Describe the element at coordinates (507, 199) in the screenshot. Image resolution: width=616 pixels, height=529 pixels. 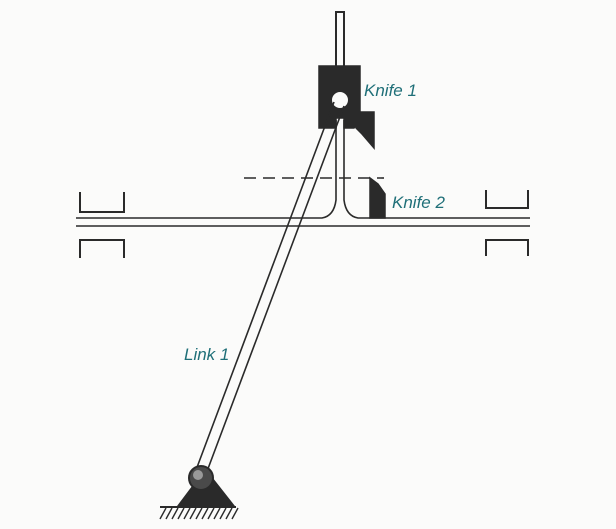
I see `right-upper-guide` at that location.